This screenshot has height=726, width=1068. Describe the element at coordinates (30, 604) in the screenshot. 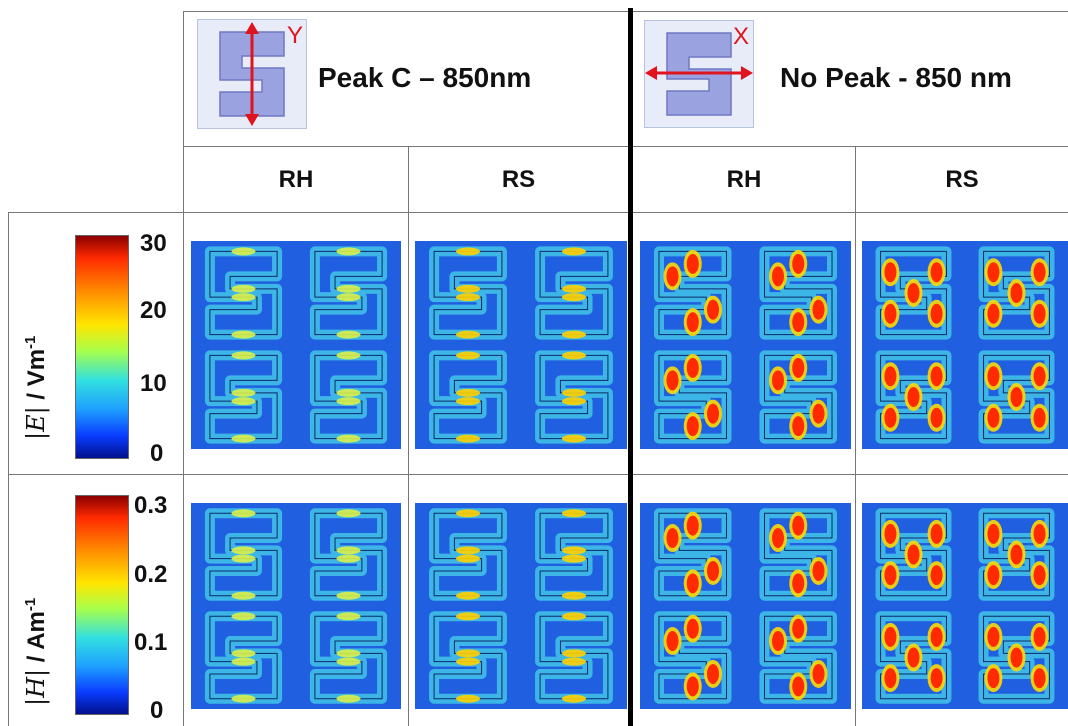

I see `h-field-unit-exp: -1` at that location.